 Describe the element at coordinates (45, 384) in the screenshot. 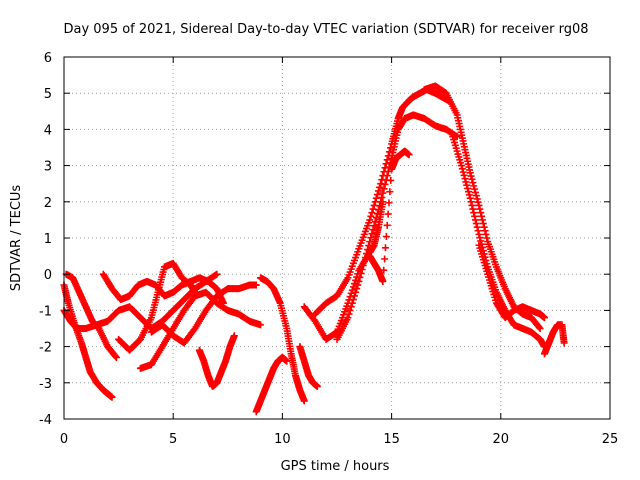

I see `y-tick-label: -3` at that location.